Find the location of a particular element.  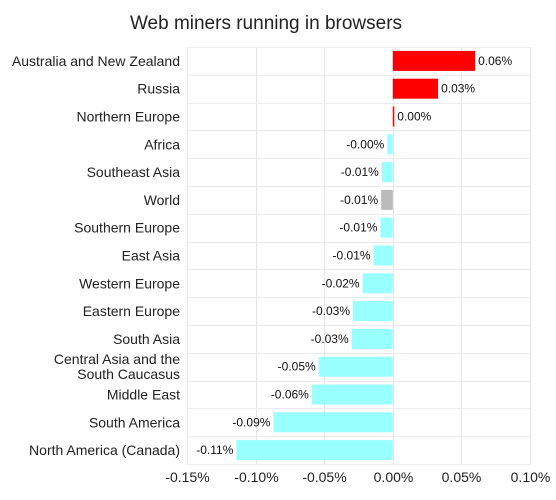

data-label: -0.09% is located at coordinates (251, 422).